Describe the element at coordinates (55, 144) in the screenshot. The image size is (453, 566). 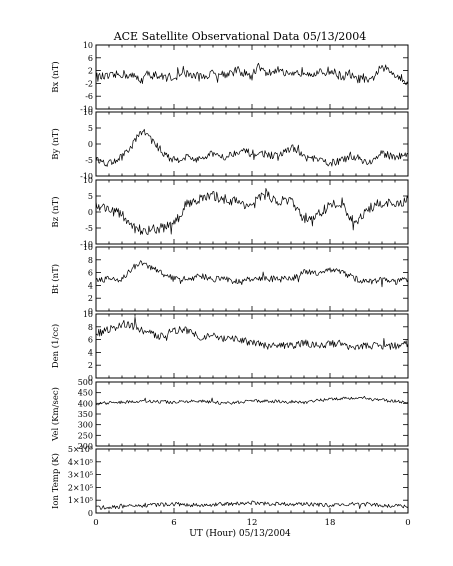
I see `y-axis-title: By (nT)` at that location.